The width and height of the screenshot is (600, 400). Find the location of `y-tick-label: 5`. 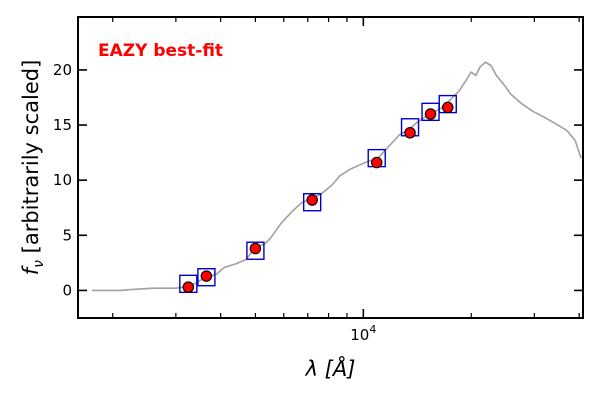

y-tick-label: 5 is located at coordinates (67, 235).